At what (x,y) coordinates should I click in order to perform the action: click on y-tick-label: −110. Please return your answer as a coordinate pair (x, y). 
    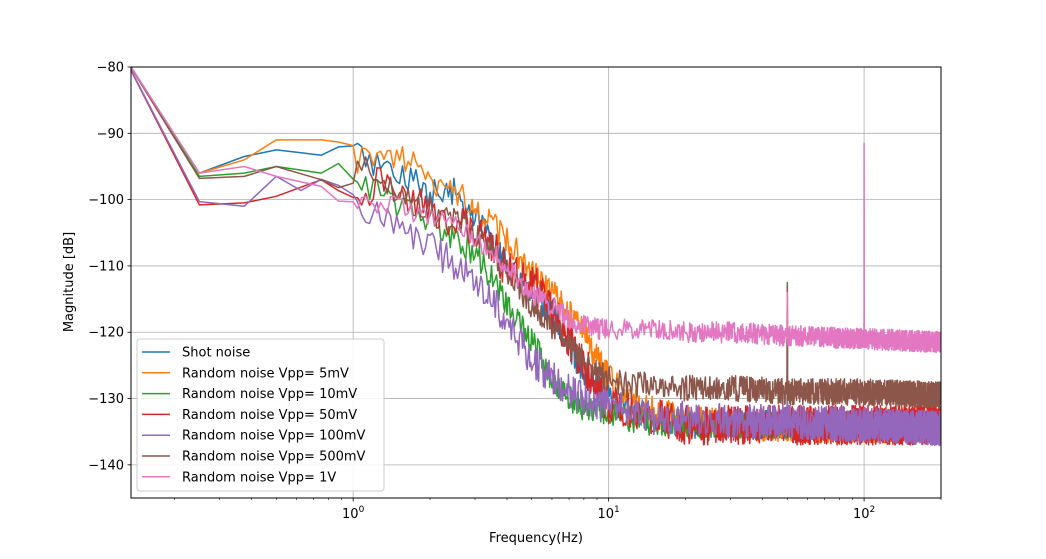
    Looking at the image, I should click on (106, 266).